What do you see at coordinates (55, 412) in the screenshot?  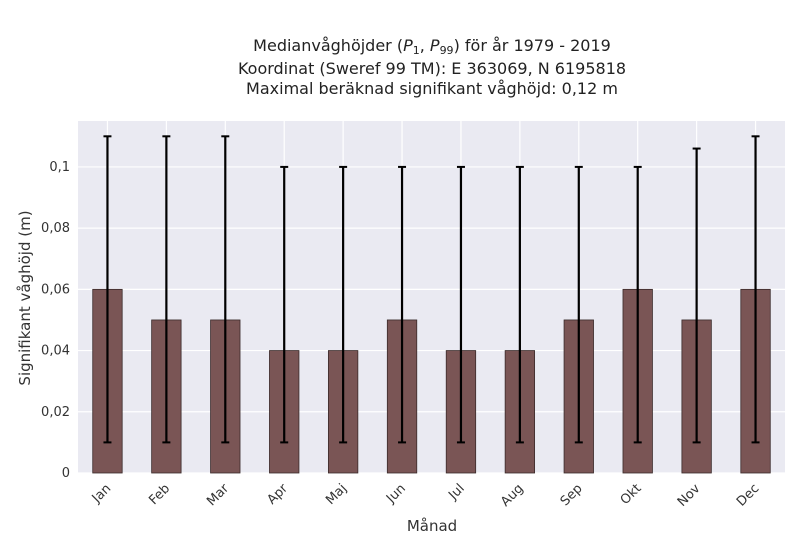 I see `y-tick-label: 0,02` at bounding box center [55, 412].